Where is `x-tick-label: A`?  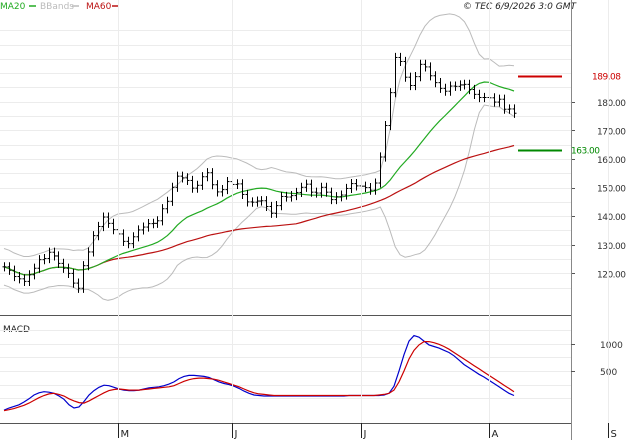
x-tick-label: A is located at coordinates (495, 434).